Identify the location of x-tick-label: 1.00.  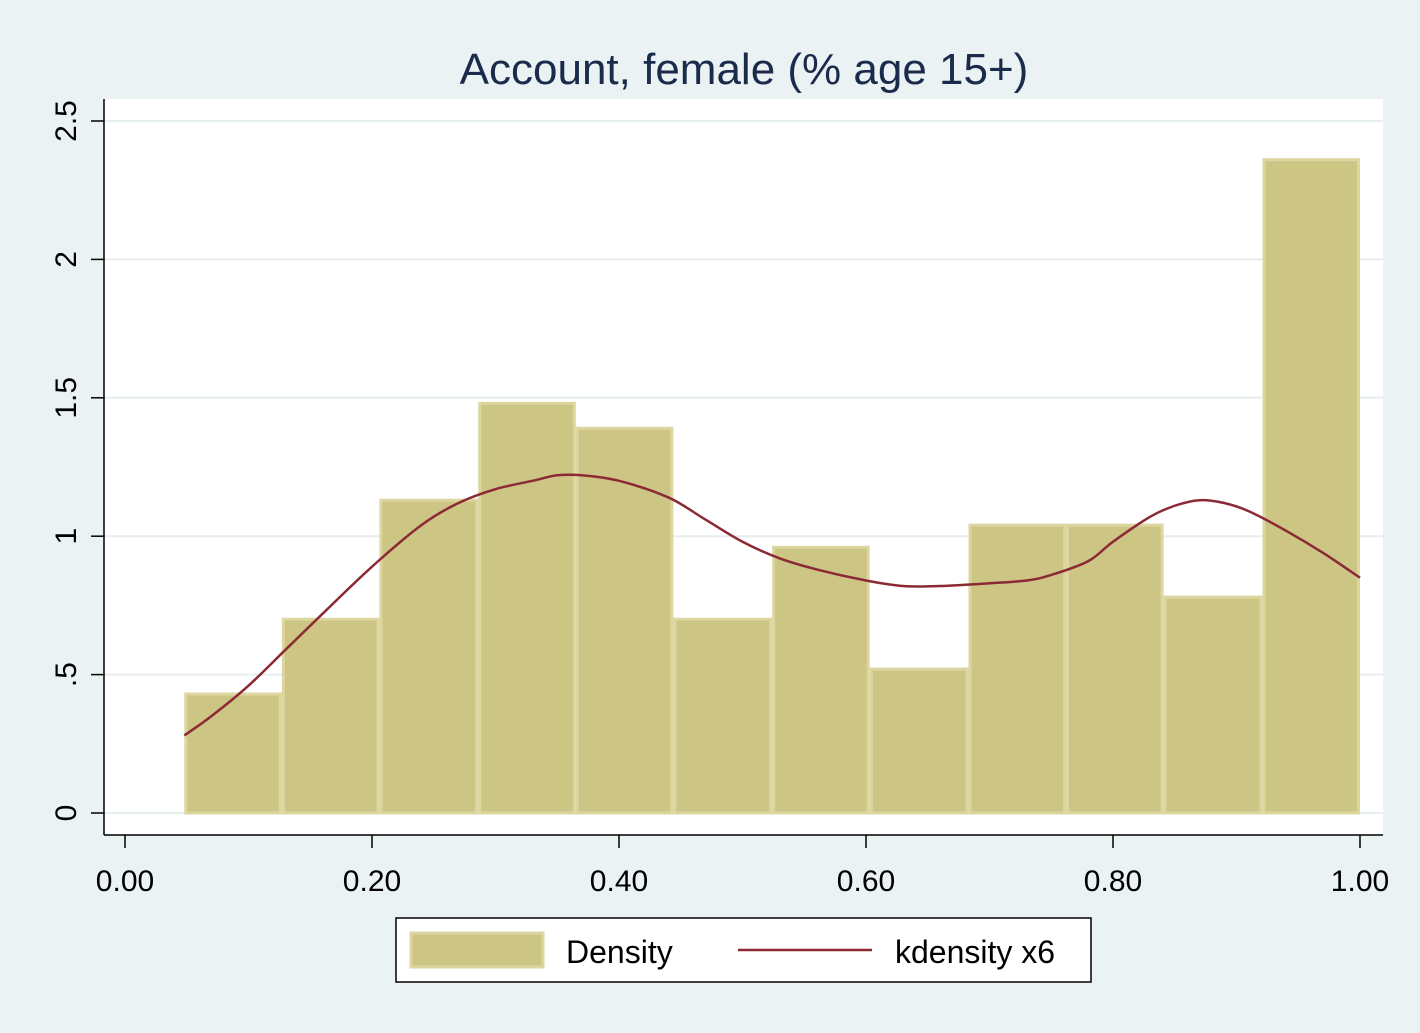
(1360, 881).